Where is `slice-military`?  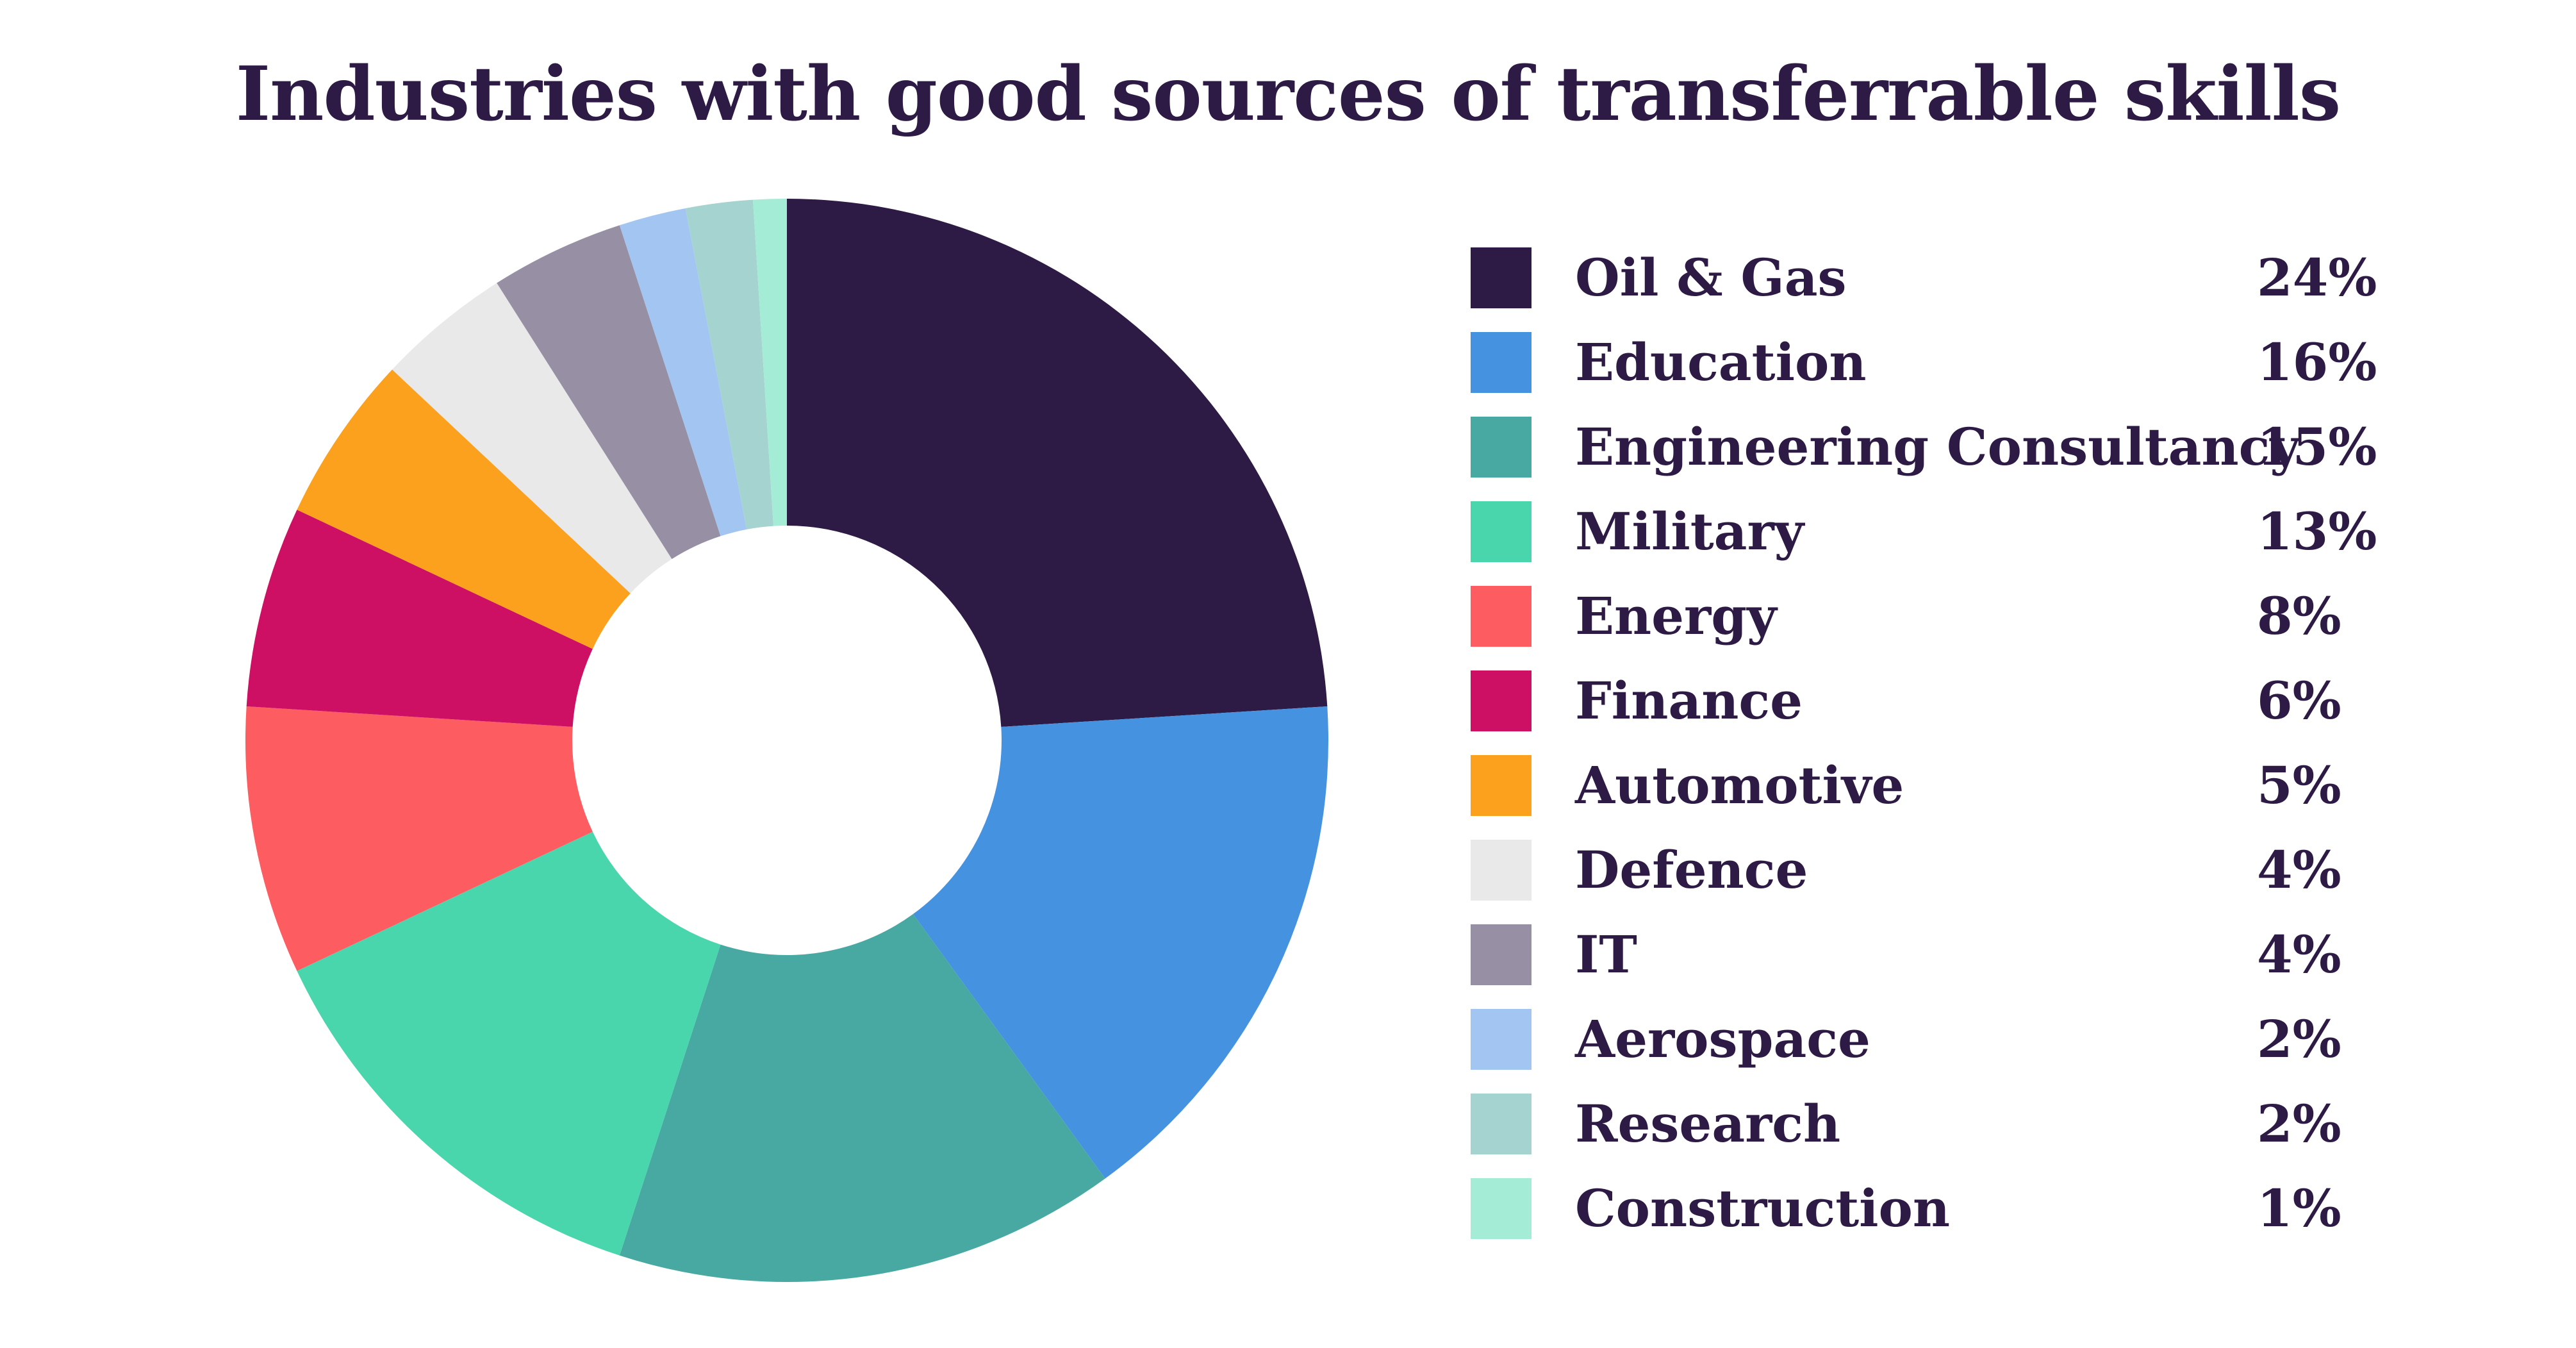
slice-military is located at coordinates (509, 1043).